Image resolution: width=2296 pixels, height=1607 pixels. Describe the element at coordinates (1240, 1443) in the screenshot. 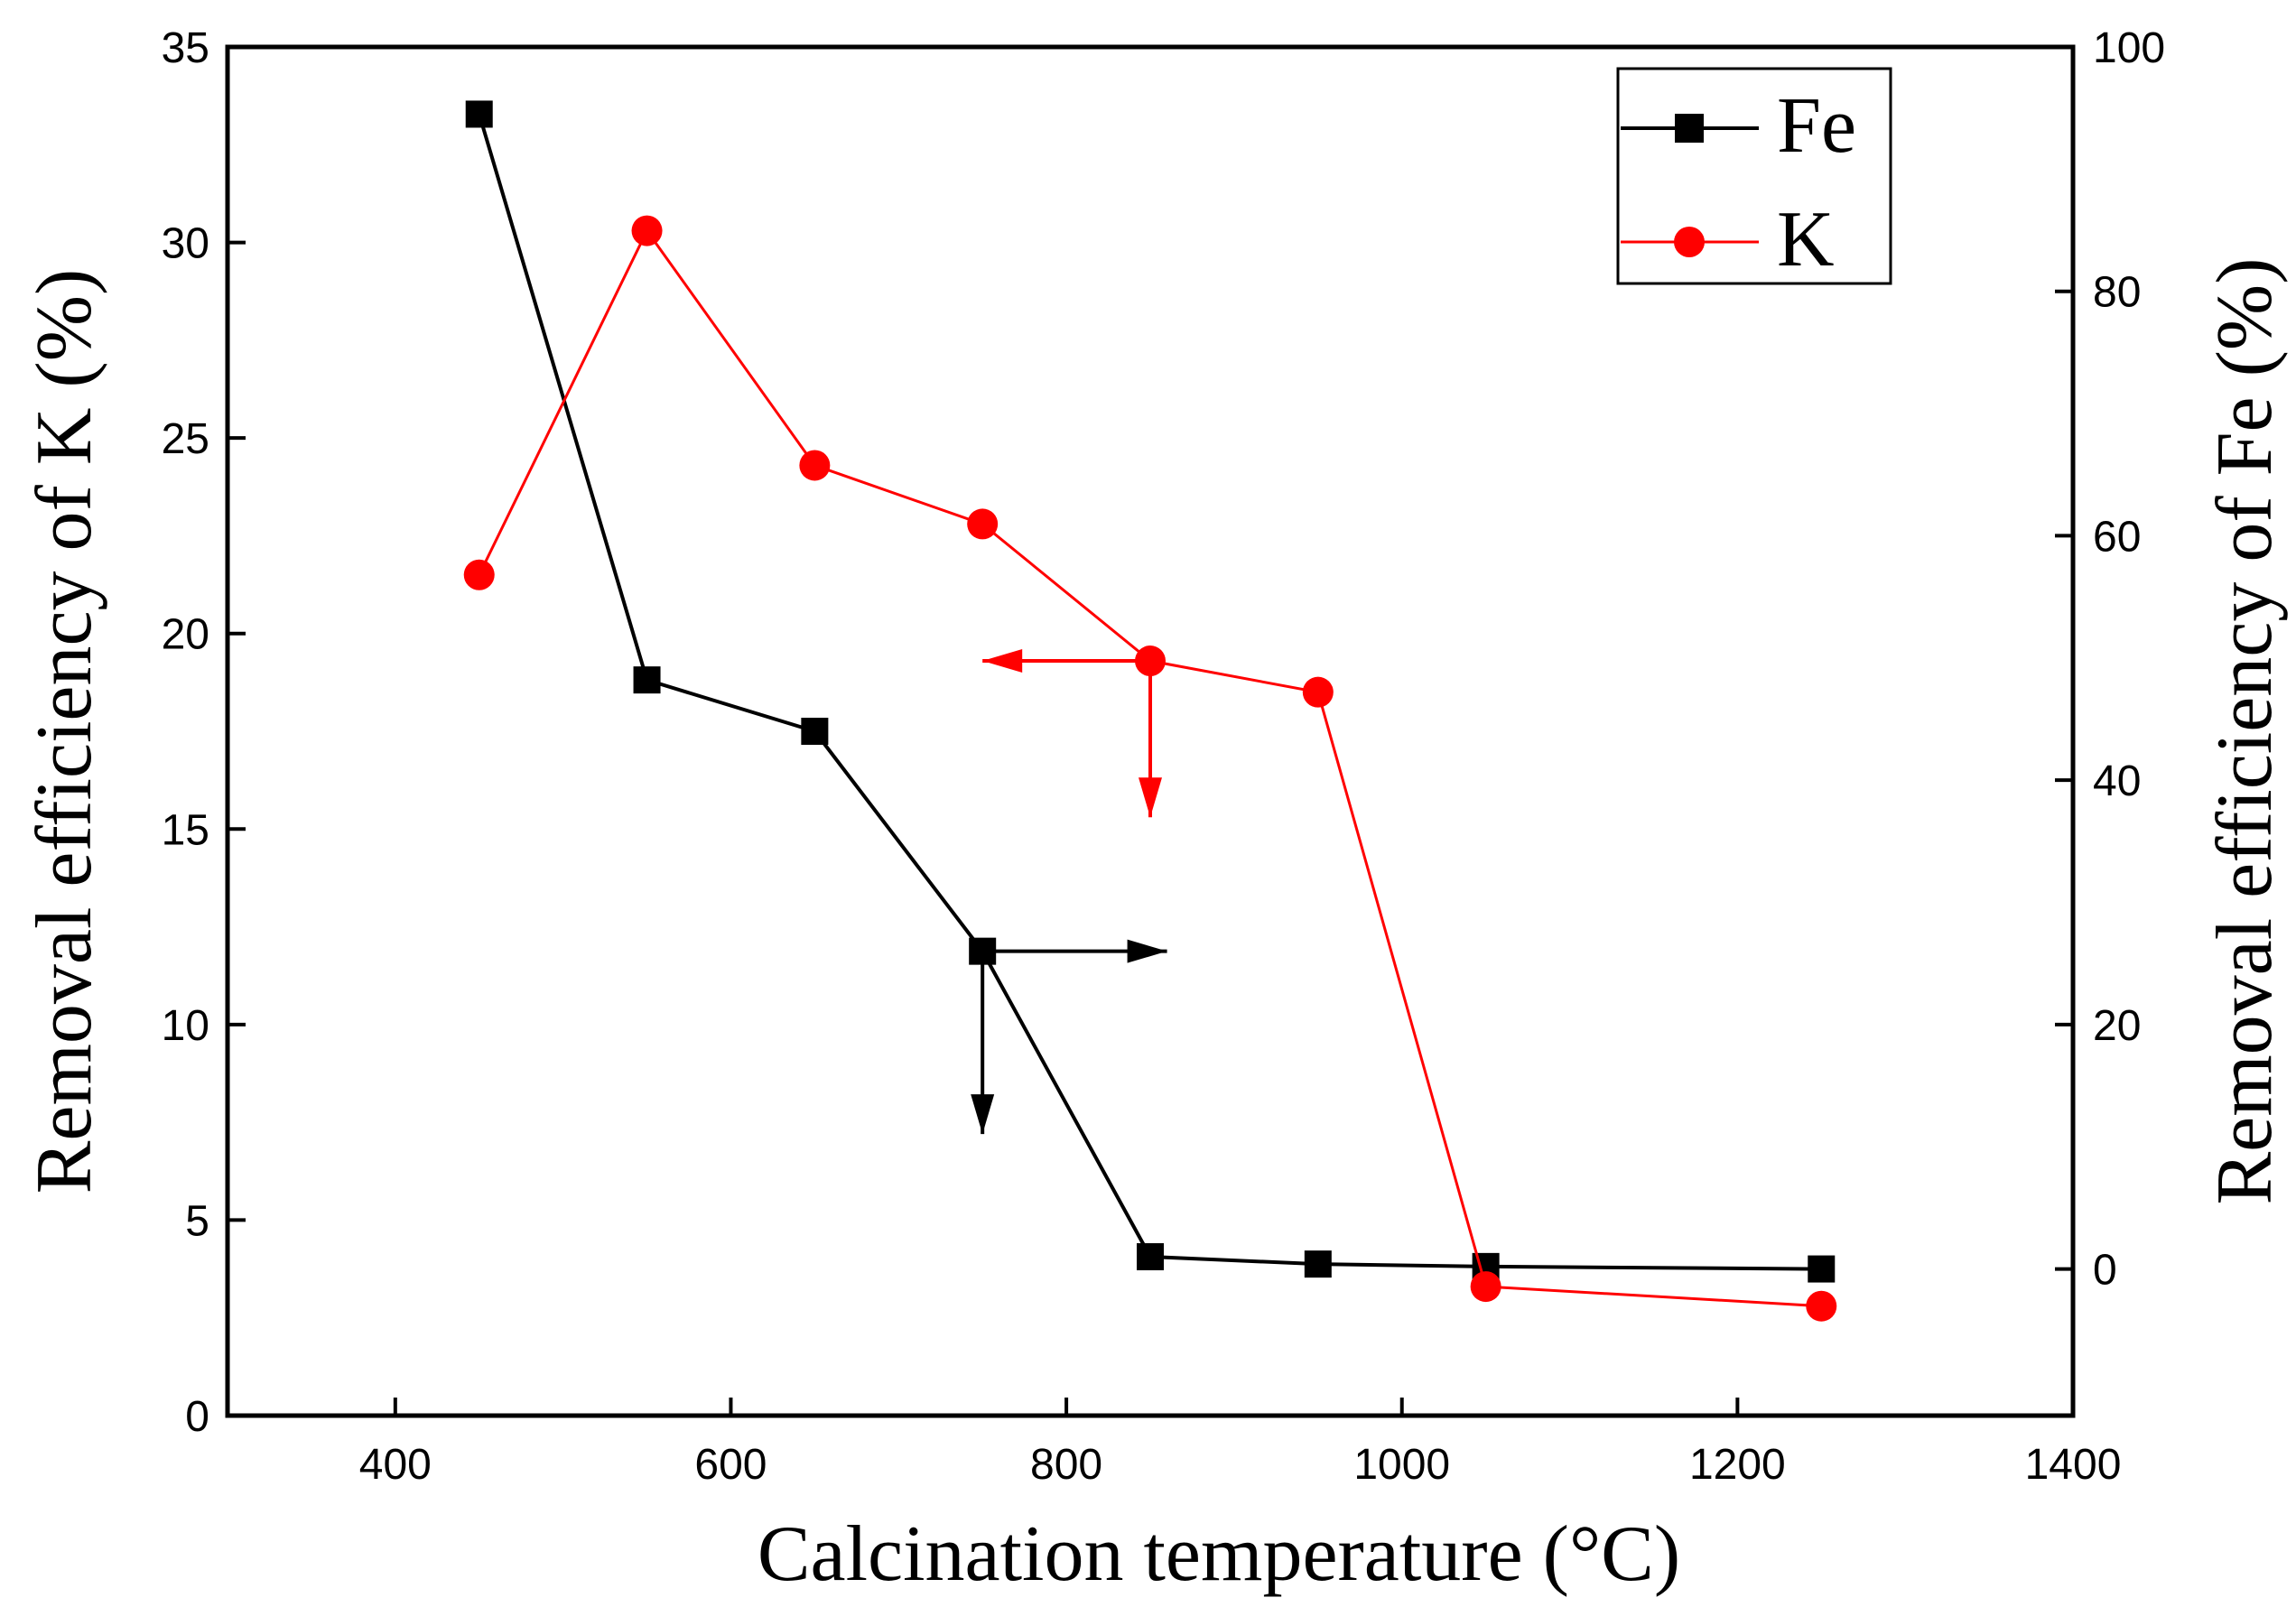

I see `x-axis: 400 600 800 1000 1200 1400` at that location.